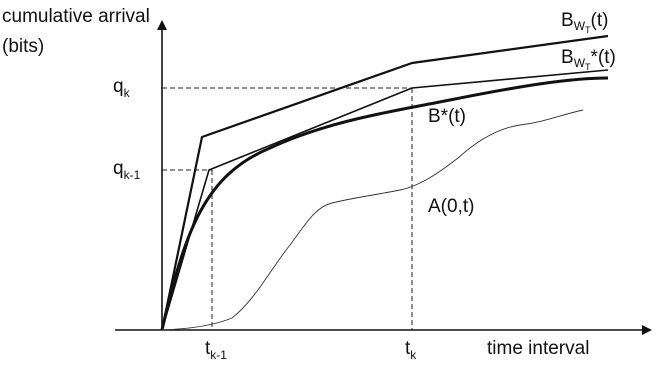 The width and height of the screenshot is (671, 365). What do you see at coordinates (216, 350) in the screenshot?
I see `tk1-label: tk-1` at bounding box center [216, 350].